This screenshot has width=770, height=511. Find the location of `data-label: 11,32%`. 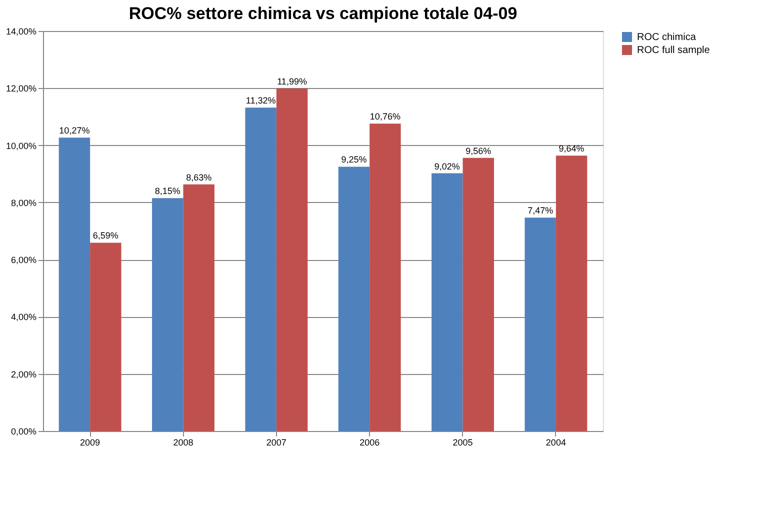

data-label: 11,32% is located at coordinates (261, 101).